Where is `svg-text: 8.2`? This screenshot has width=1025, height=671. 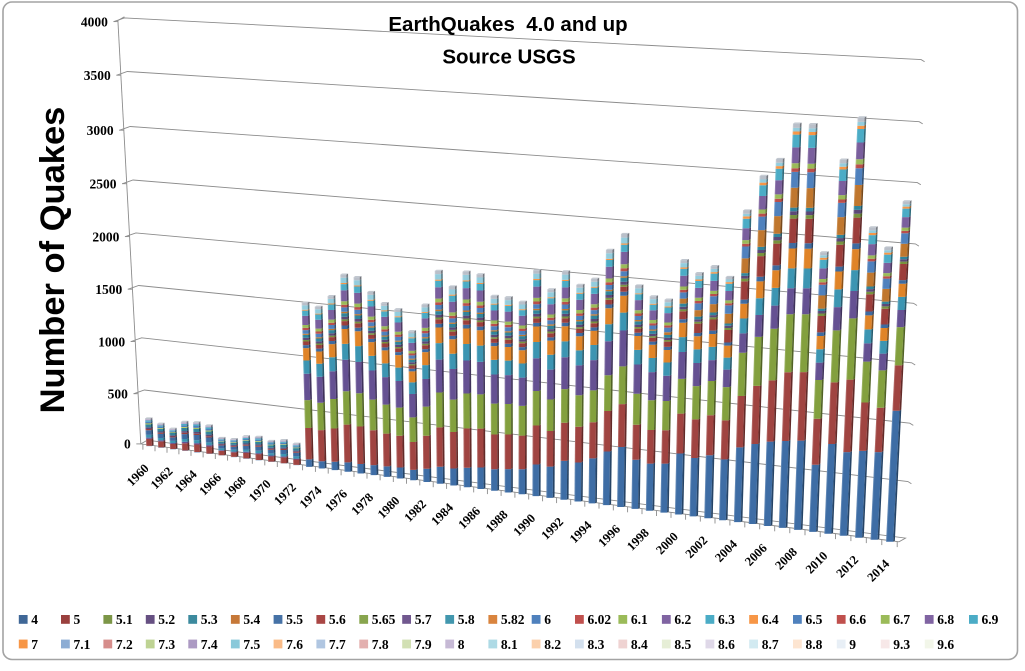
svg-text: 8.2 is located at coordinates (552, 644).